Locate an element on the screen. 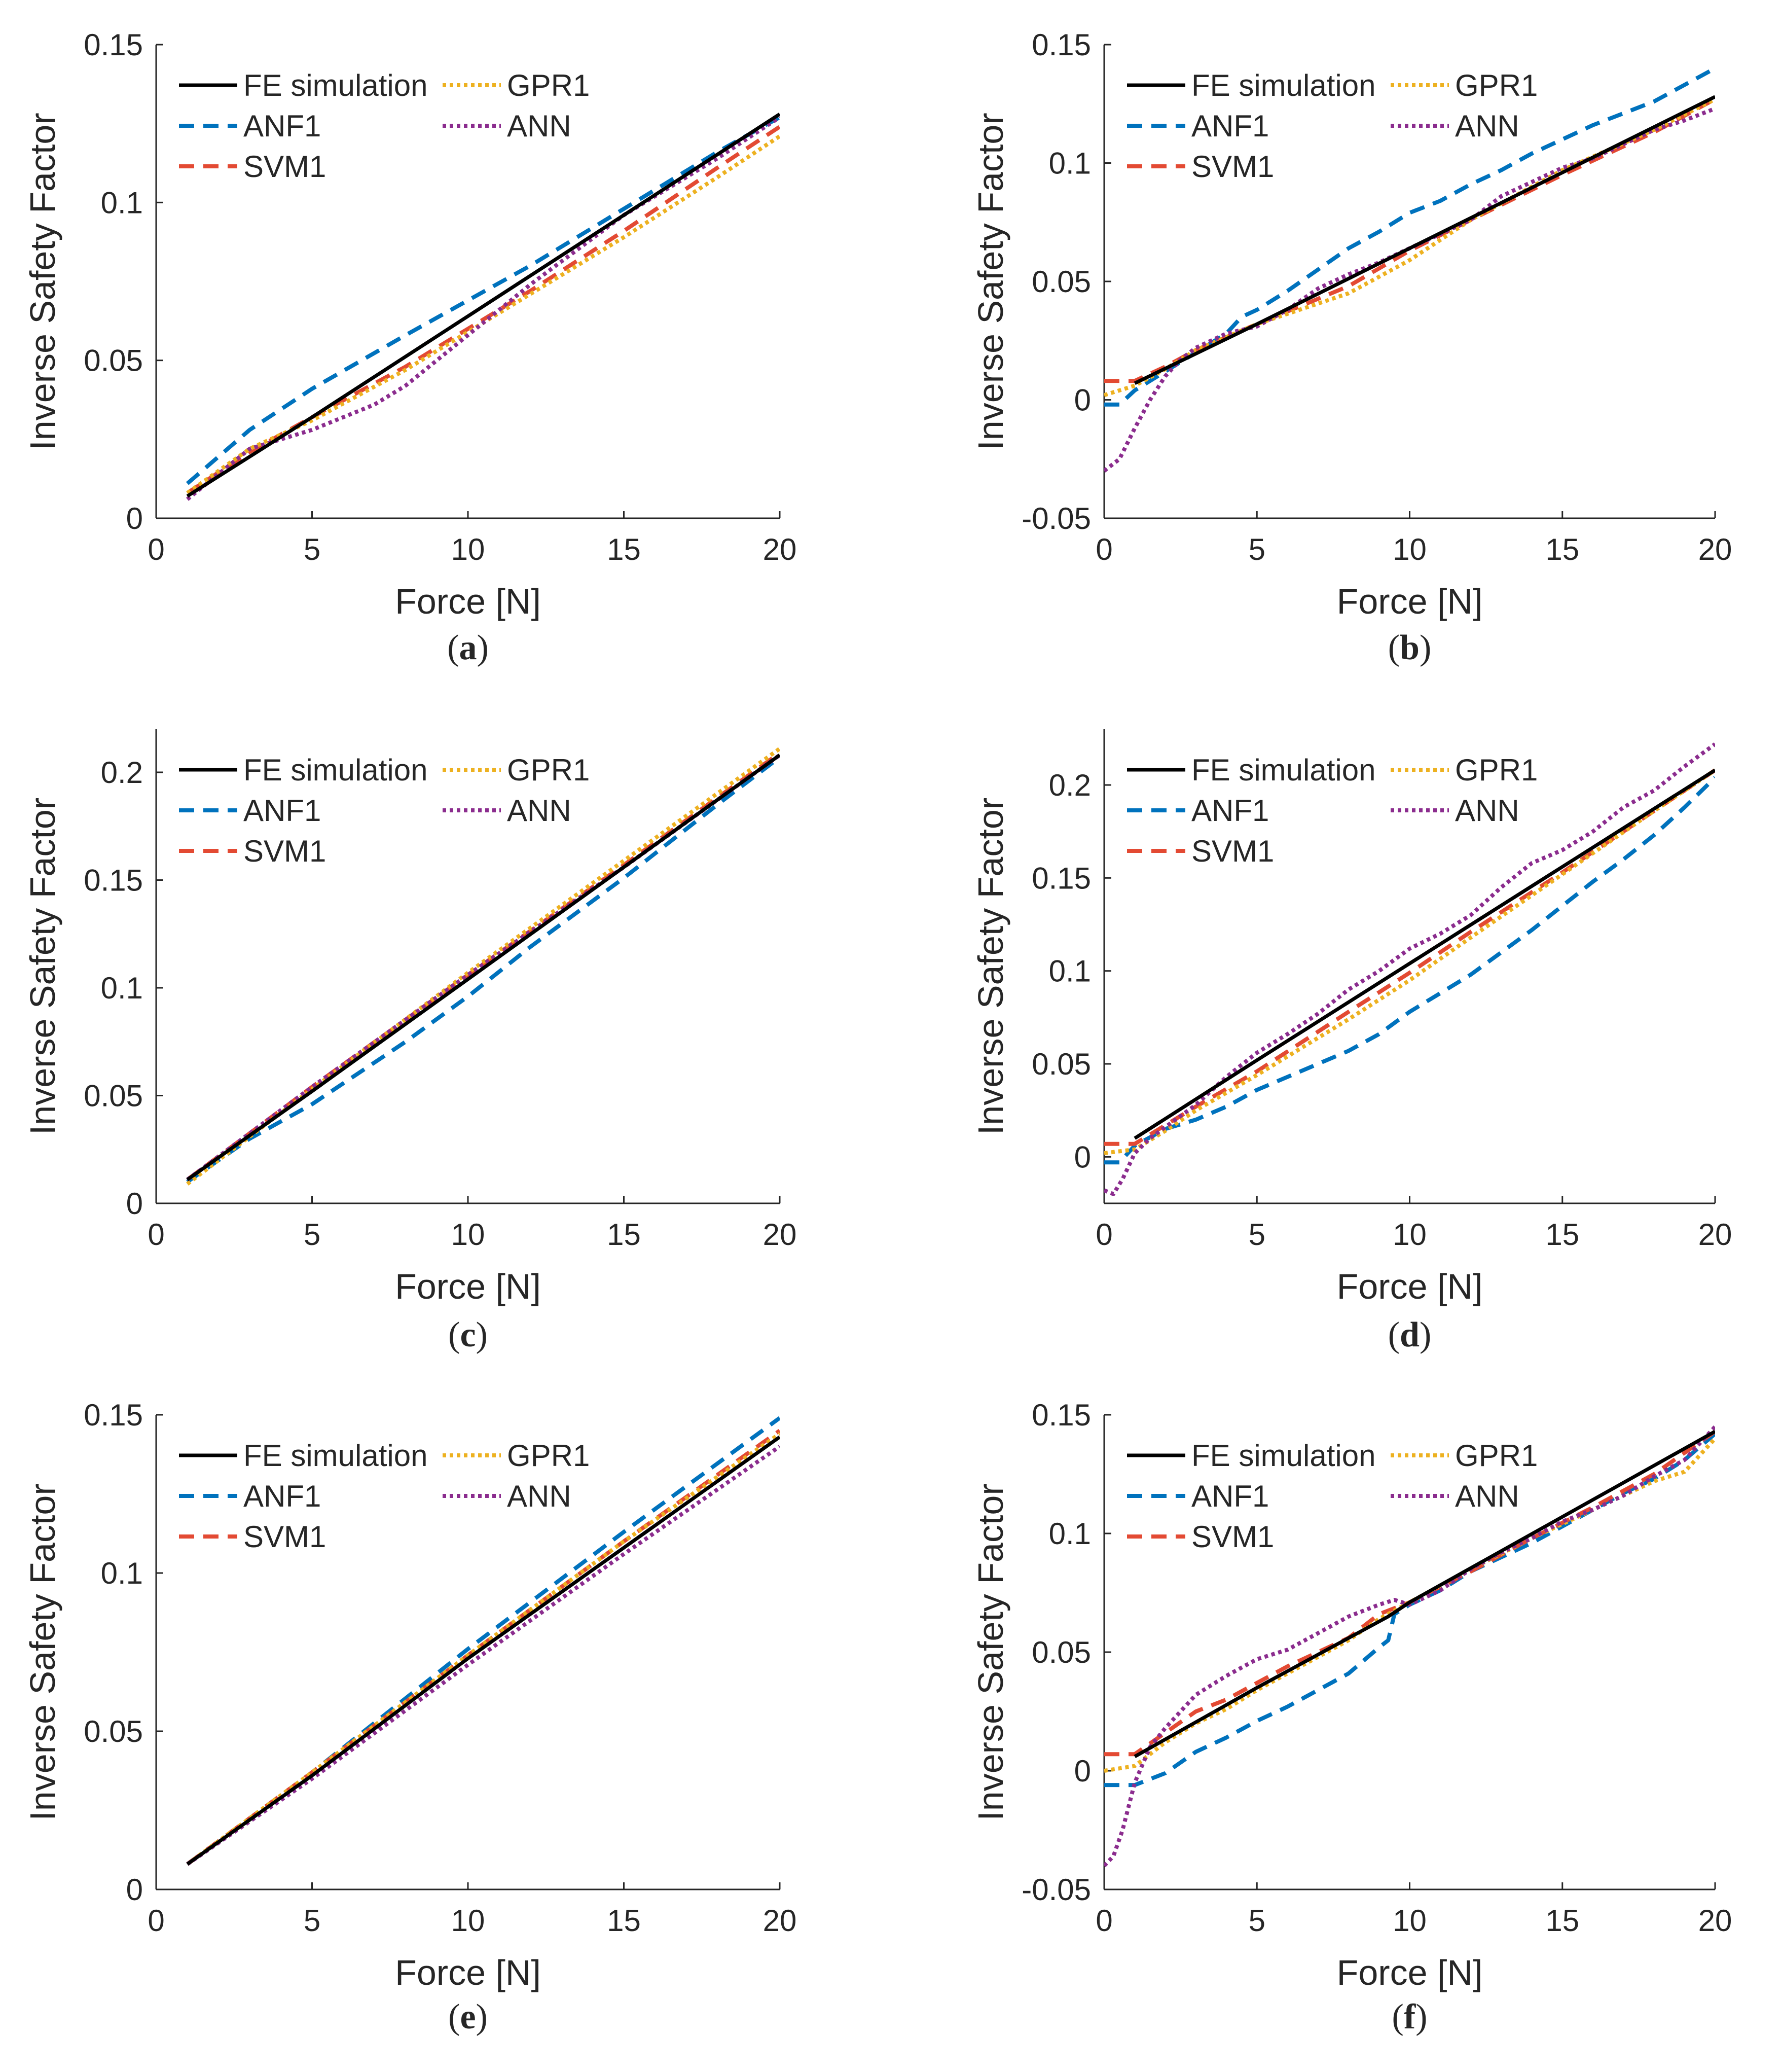 The height and width of the screenshot is (2072, 1781). panel-caption: (f) is located at coordinates (1410, 2017).